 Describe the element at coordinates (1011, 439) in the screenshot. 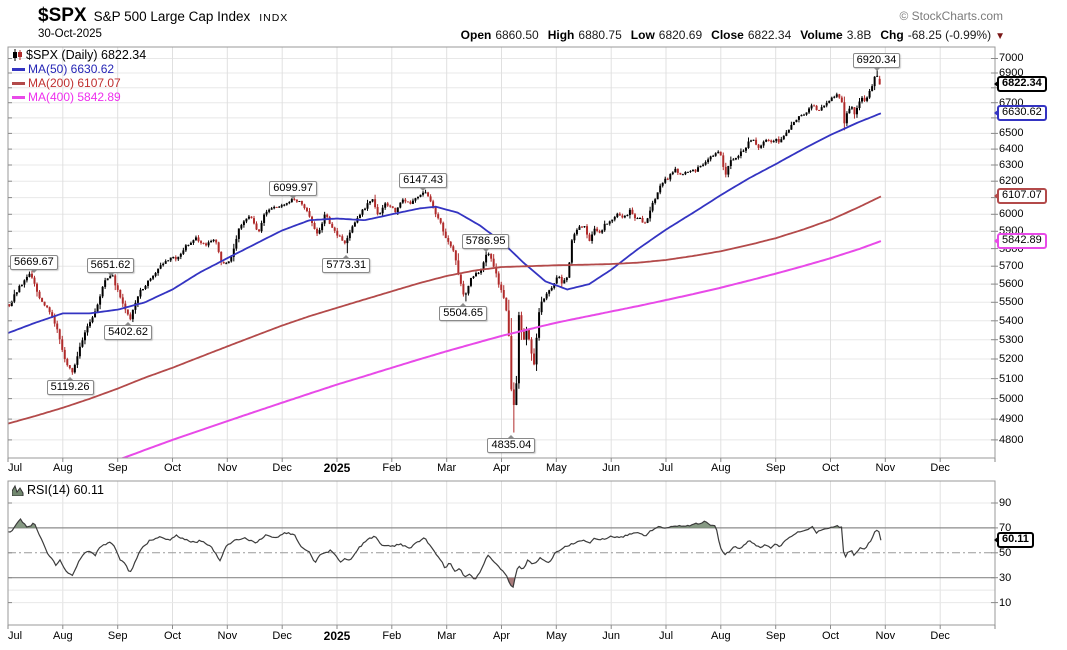

I see `price-tick-label: 4800` at that location.